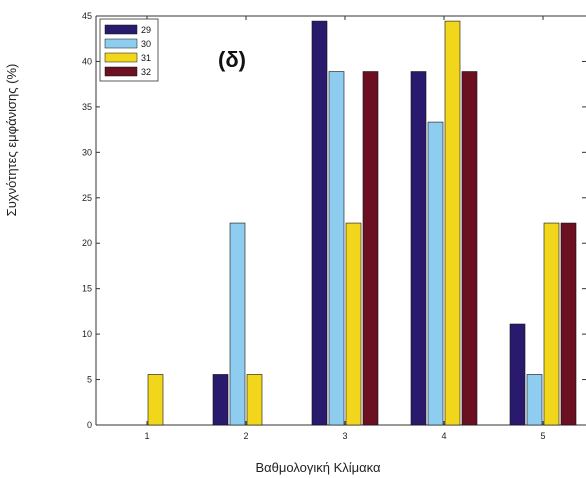 The width and height of the screenshot is (586, 478). Describe the element at coordinates (87, 198) in the screenshot. I see `y-tick-label: 25` at that location.